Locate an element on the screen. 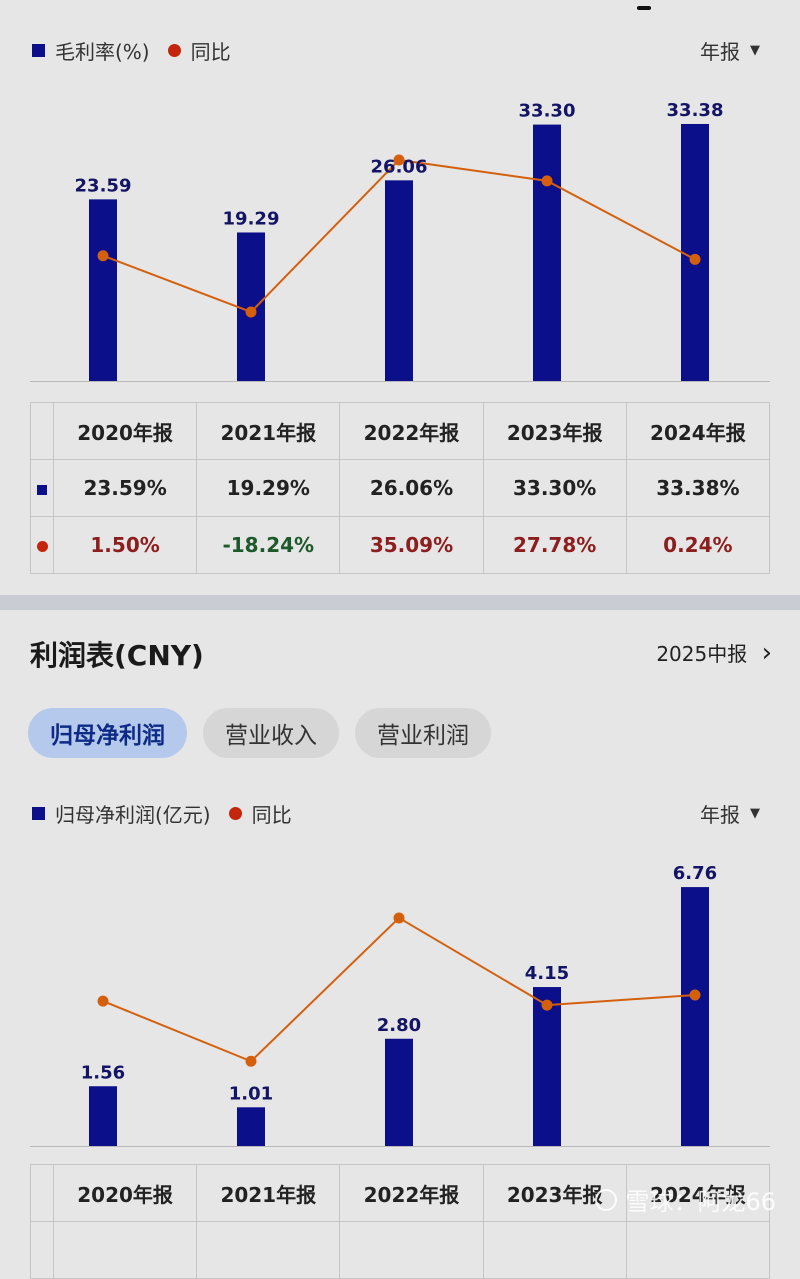  table-row: 1.50% -18.24% 35.09% 27.78% 0.24% is located at coordinates (400, 545).